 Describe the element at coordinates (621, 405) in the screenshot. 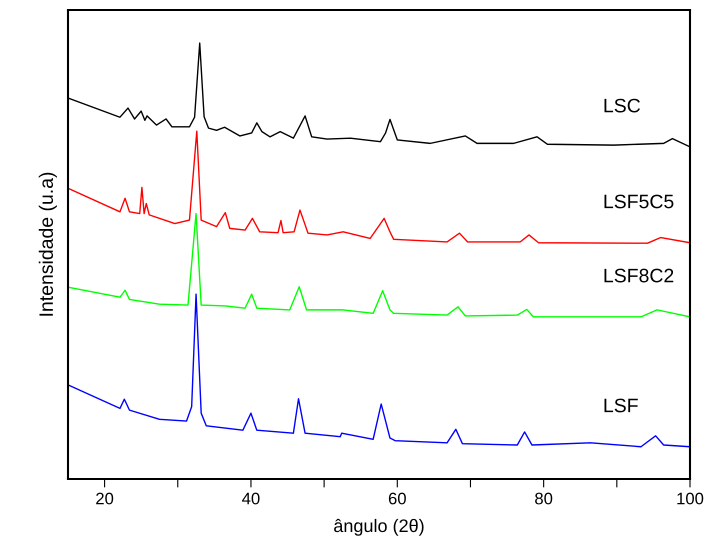

I see `series-label: LSF` at that location.